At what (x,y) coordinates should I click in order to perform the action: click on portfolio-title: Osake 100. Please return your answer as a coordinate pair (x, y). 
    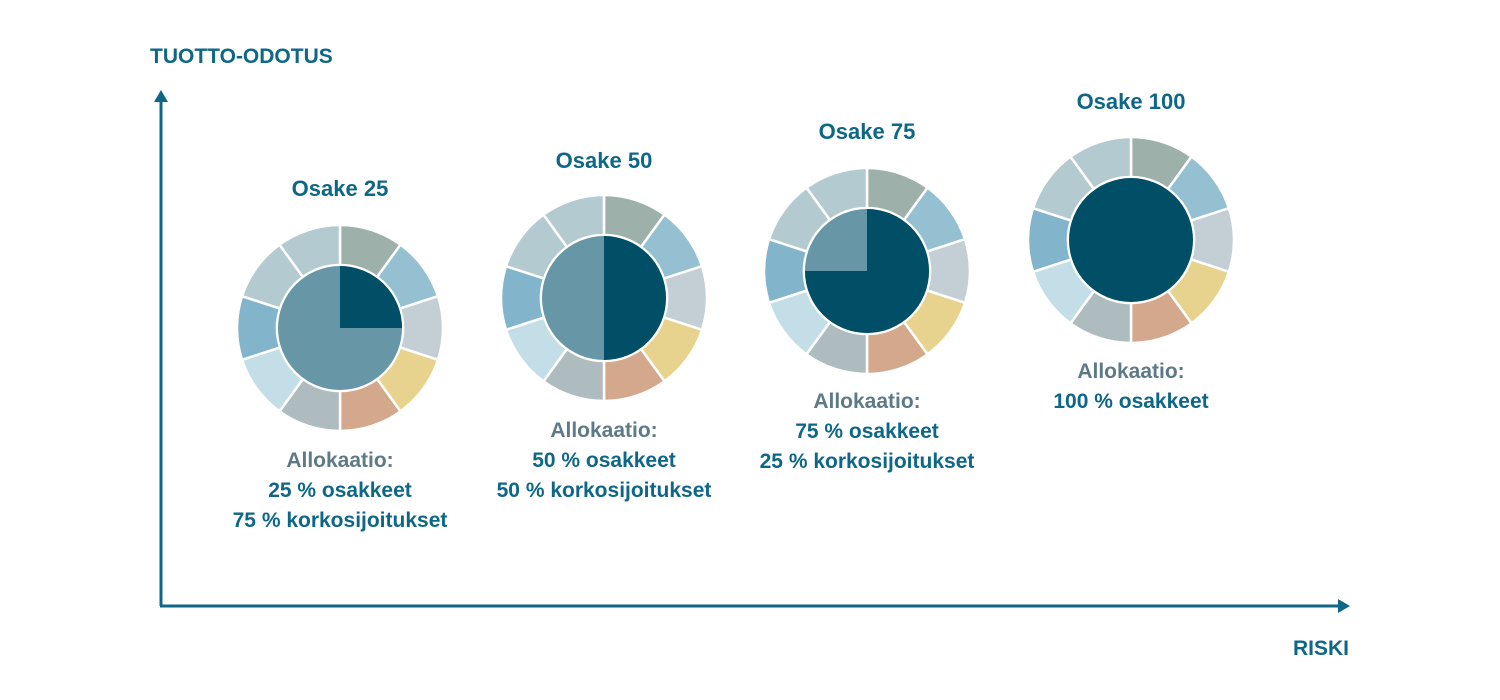
    Looking at the image, I should click on (1131, 101).